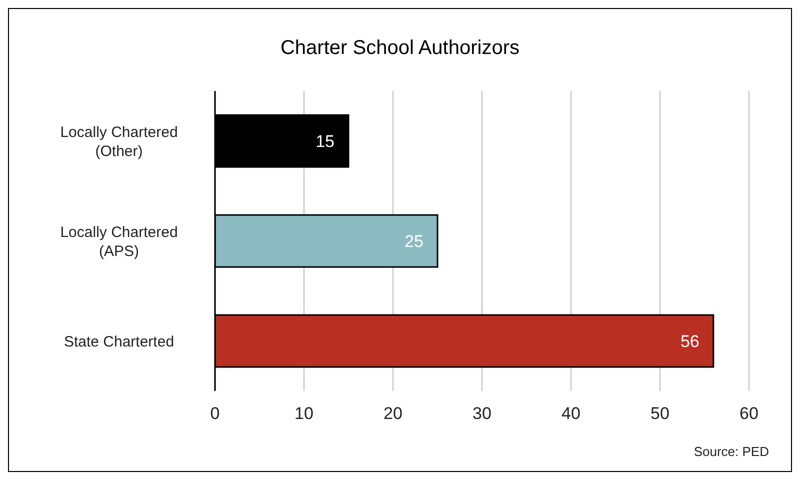 The width and height of the screenshot is (800, 480). What do you see at coordinates (304, 414) in the screenshot?
I see `x-tick-label: 10` at bounding box center [304, 414].